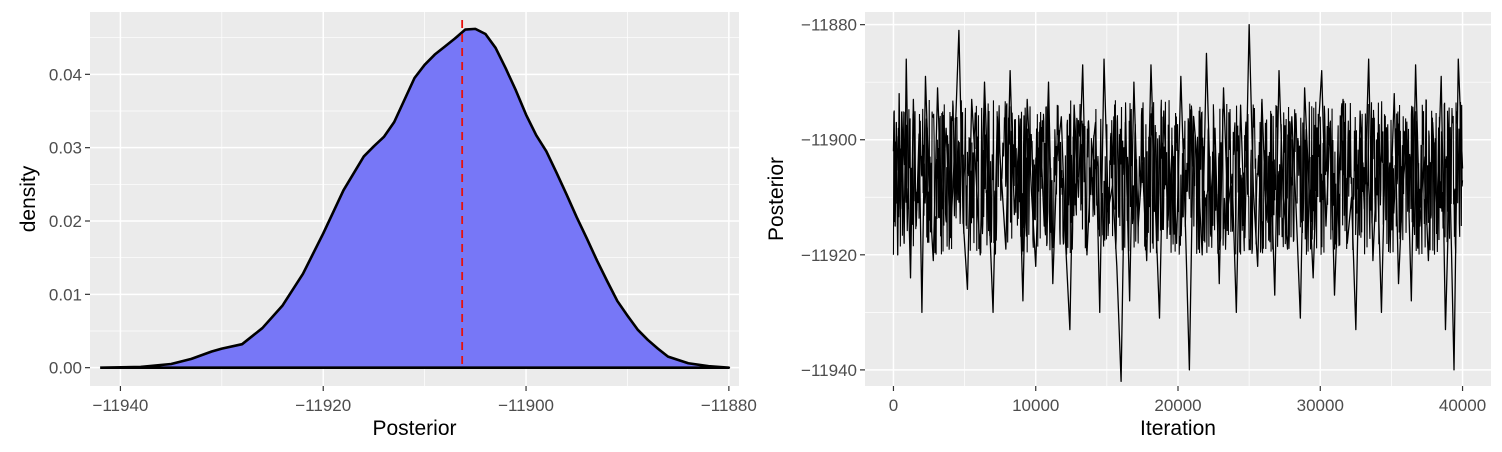 The image size is (1502, 452). What do you see at coordinates (1035, 405) in the screenshot?
I see `x-tick-label: 10000` at bounding box center [1035, 405].